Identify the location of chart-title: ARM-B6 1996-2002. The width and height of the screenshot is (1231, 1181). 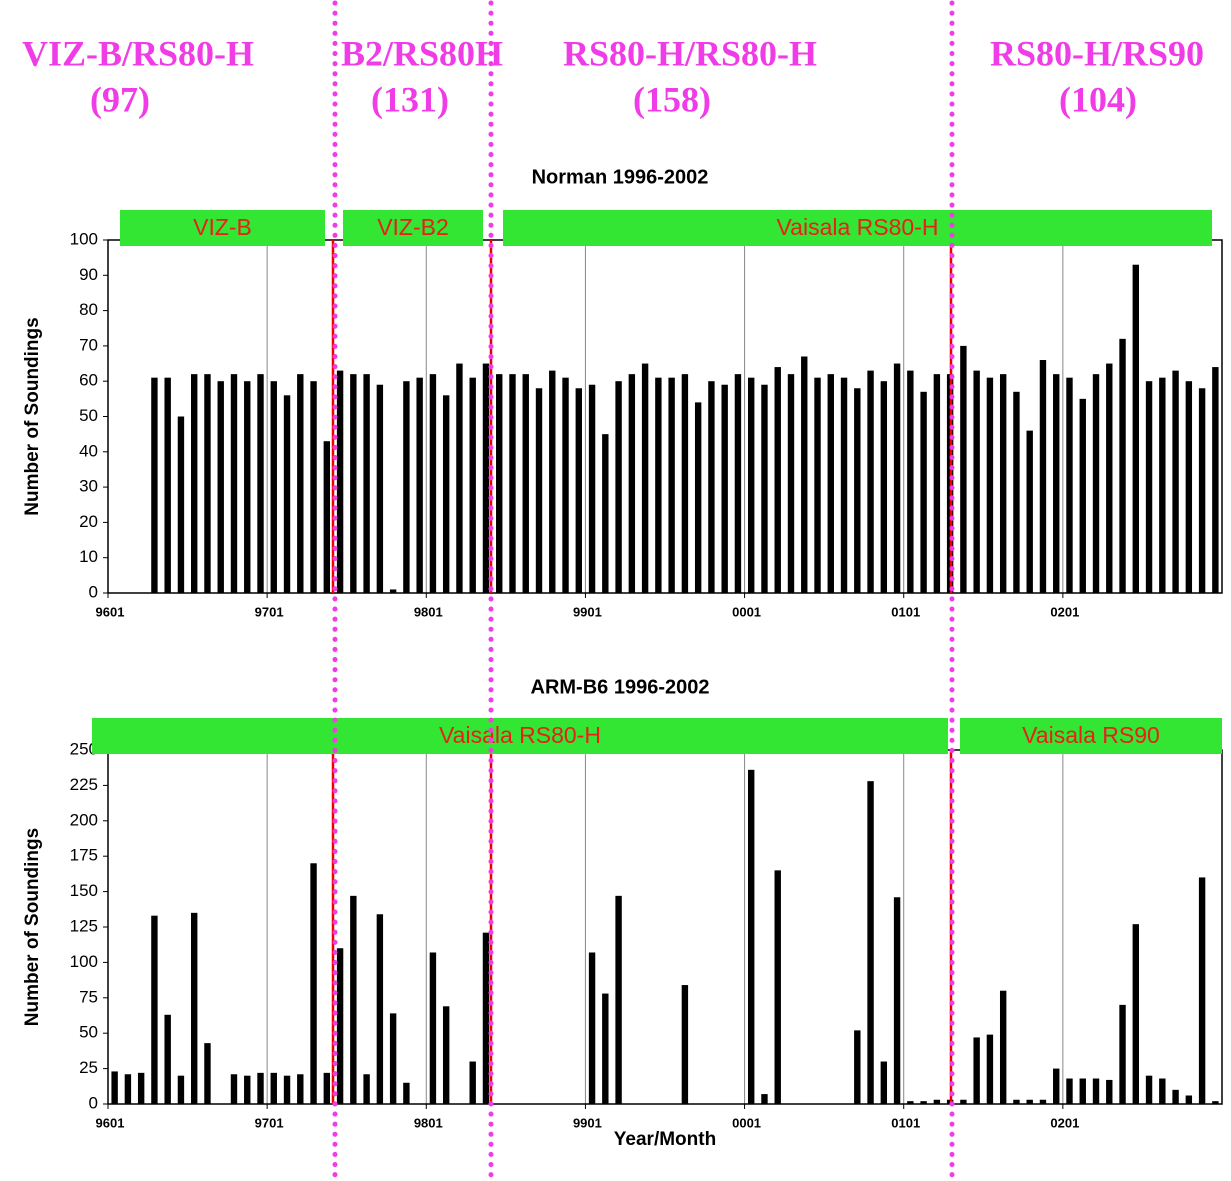
(620, 687).